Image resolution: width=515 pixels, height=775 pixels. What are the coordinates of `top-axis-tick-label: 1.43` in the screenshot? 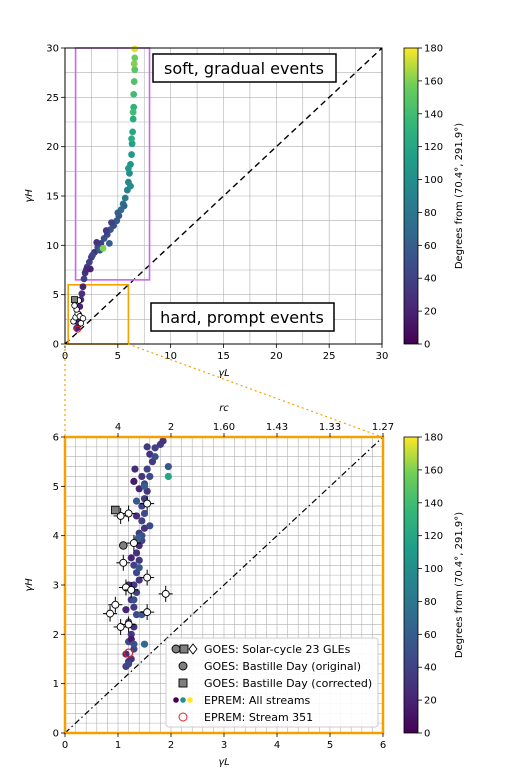 It's located at (277, 427).